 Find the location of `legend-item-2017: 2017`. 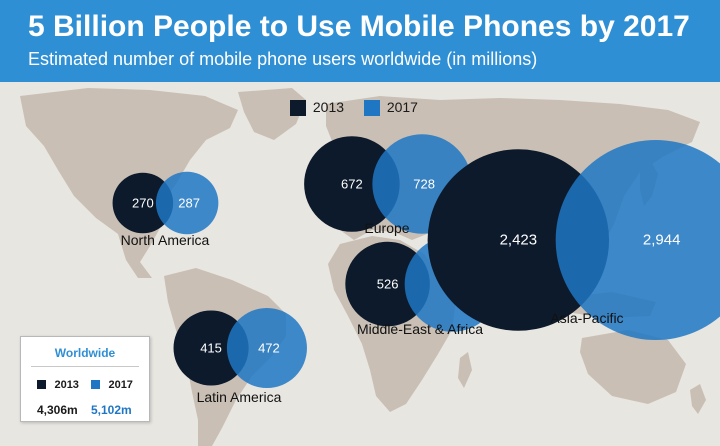

legend-item-2017: 2017 is located at coordinates (390, 107).